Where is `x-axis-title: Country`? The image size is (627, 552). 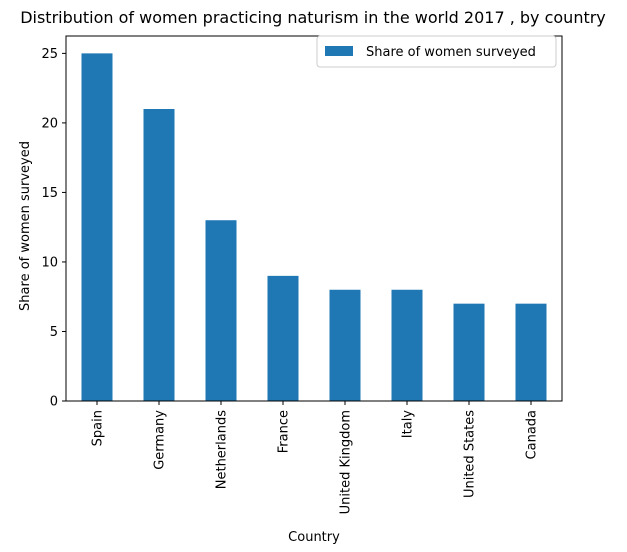
x-axis-title: Country is located at coordinates (314, 537).